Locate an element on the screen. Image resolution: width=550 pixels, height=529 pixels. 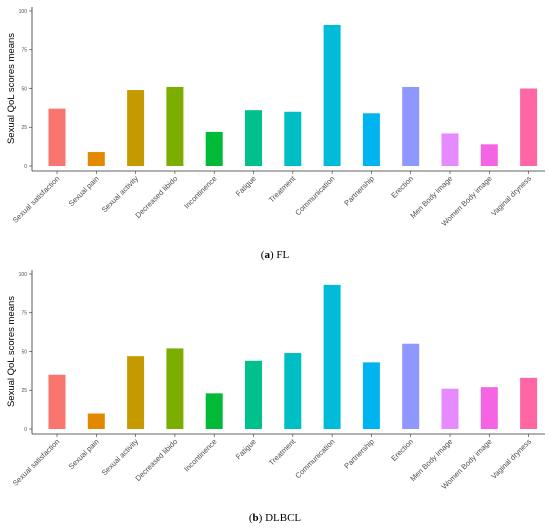
caption-letter: a is located at coordinates (267, 255).